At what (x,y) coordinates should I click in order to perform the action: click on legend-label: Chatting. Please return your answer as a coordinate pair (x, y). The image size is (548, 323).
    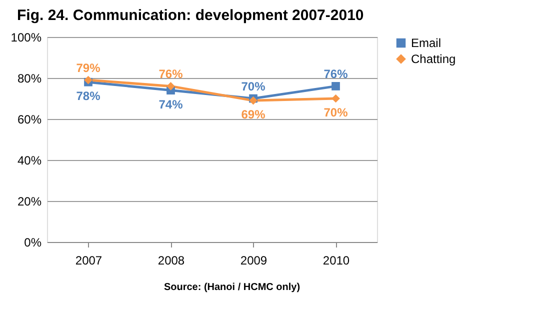
    Looking at the image, I should click on (433, 59).